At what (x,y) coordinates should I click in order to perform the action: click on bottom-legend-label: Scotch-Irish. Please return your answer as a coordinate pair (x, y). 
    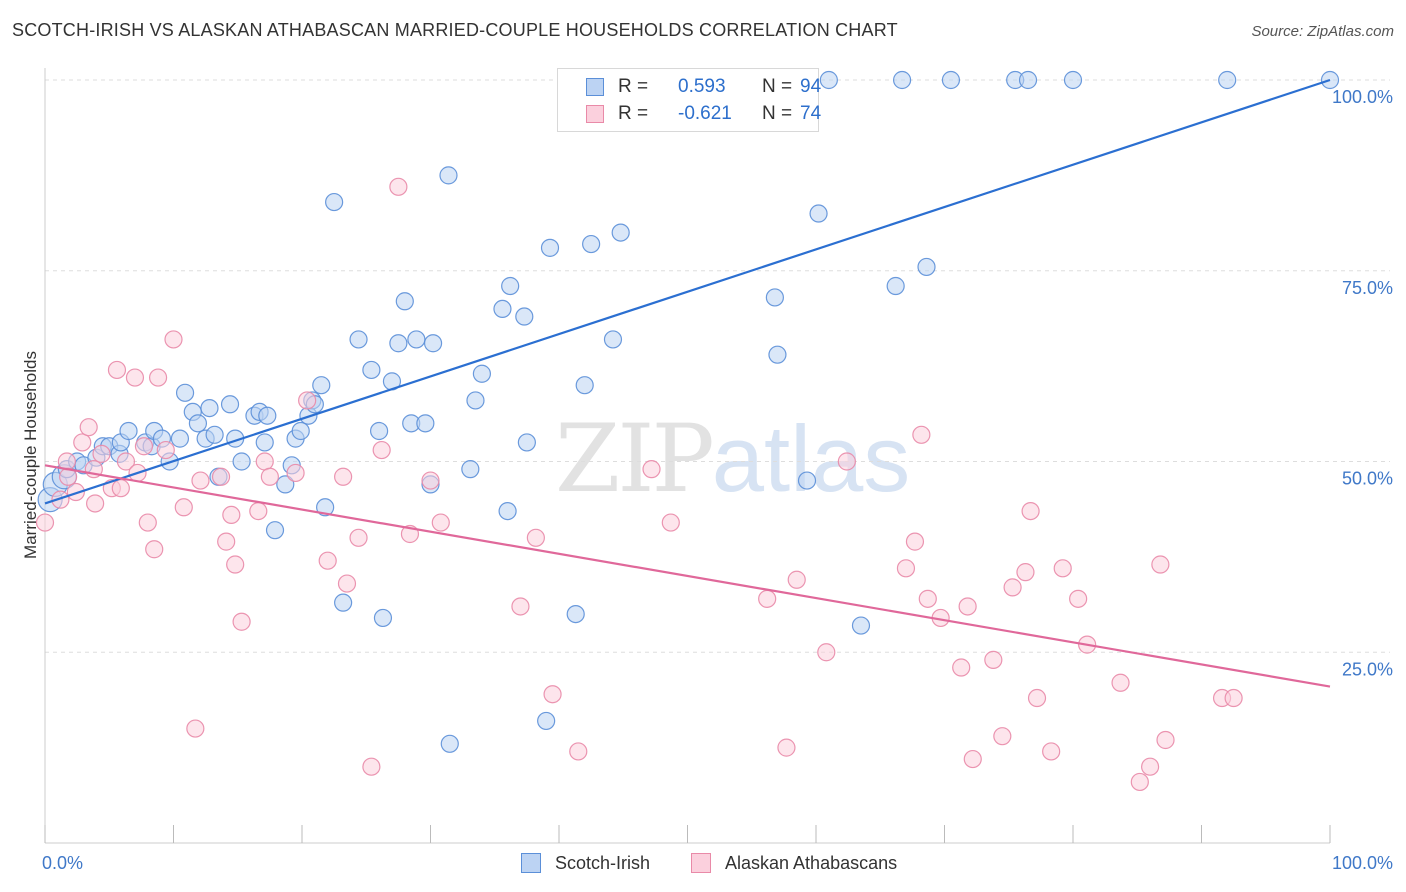
    Looking at the image, I should click on (603, 863).